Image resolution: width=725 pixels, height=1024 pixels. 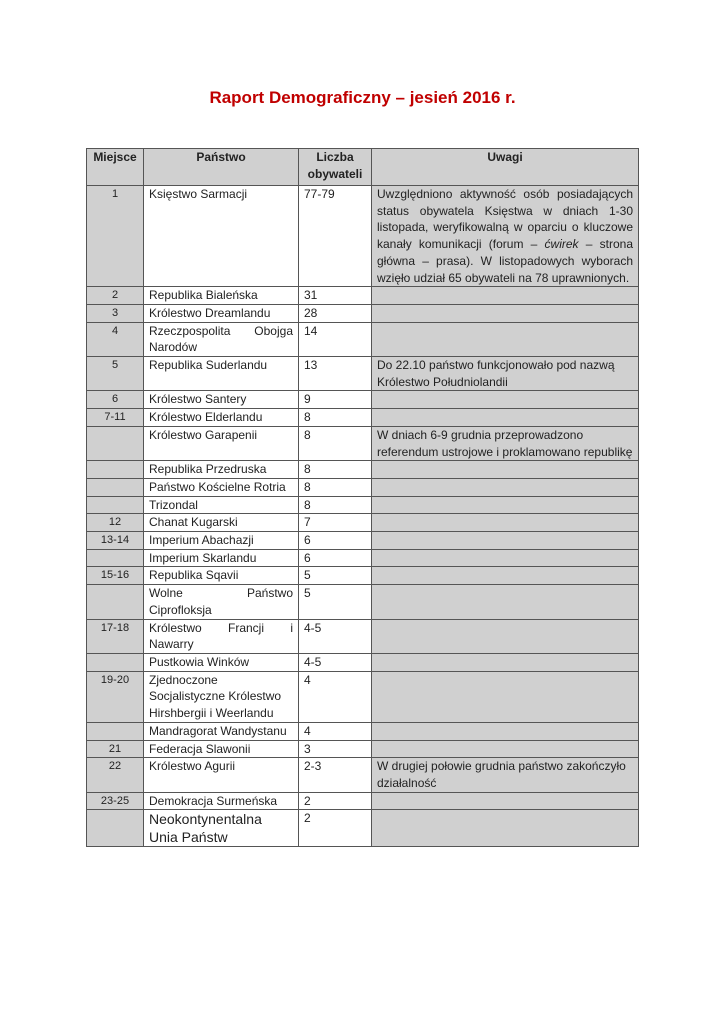 I want to click on table-row: Imperium Skarlandu 6, so click(x=362, y=558).